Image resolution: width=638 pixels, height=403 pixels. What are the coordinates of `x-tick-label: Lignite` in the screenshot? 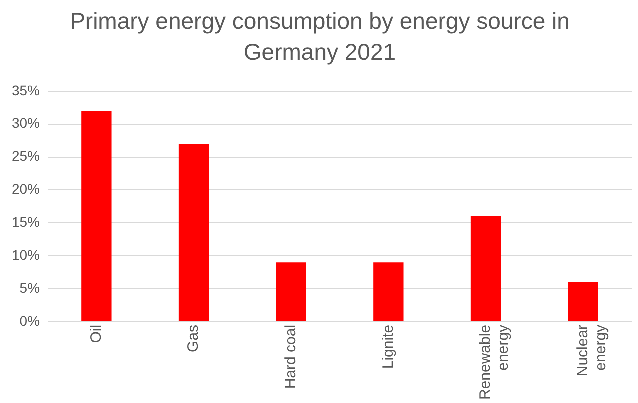 It's located at (388, 347).